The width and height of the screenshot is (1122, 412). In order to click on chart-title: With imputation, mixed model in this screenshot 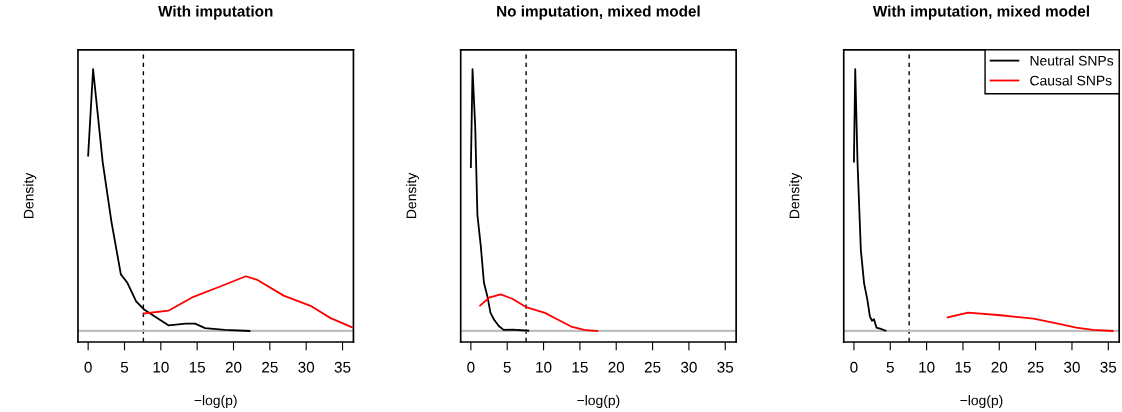, I will do `click(980, 12)`.